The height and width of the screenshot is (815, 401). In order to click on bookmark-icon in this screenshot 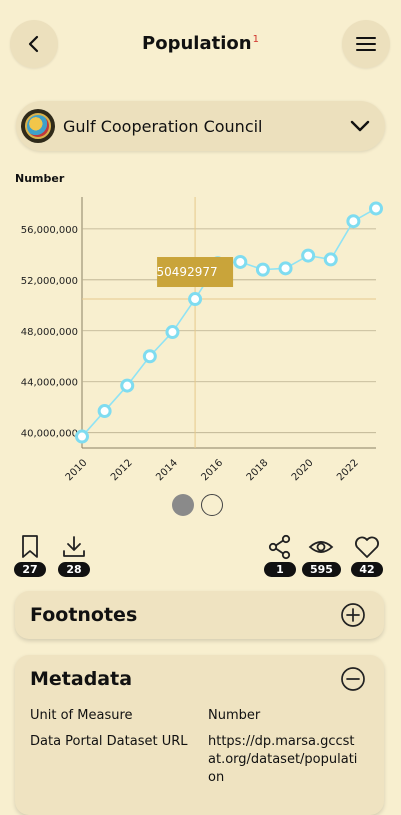, I will do `click(30, 546)`.